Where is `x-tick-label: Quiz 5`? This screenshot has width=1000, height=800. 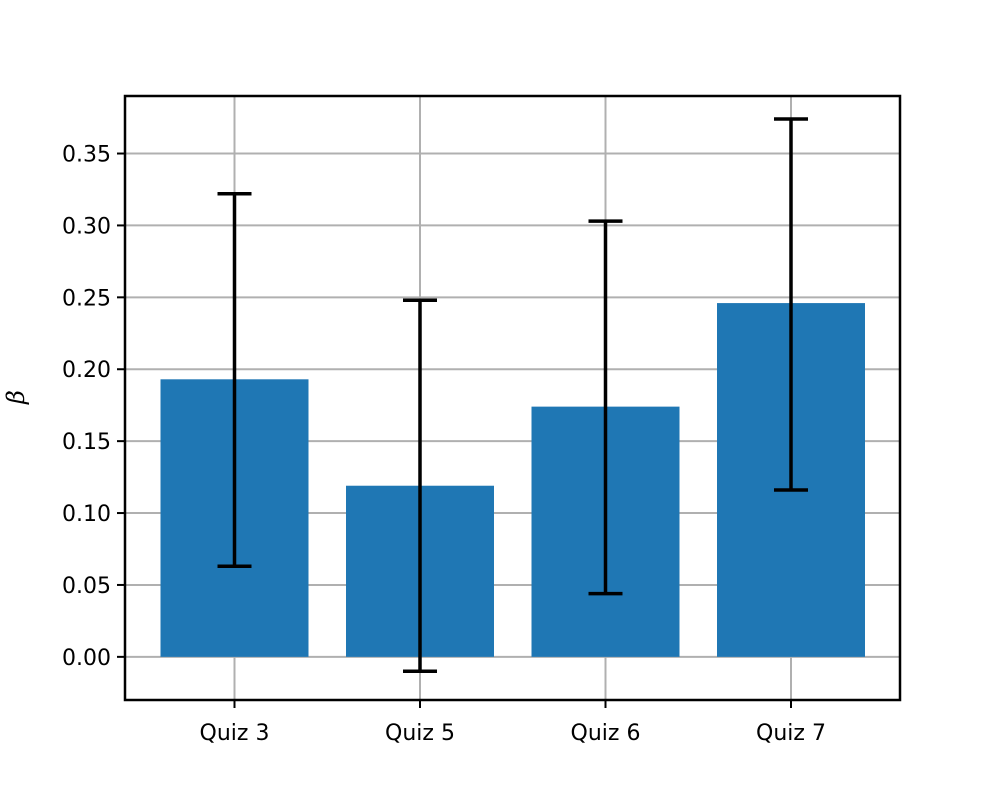 x-tick-label: Quiz 5 is located at coordinates (420, 733).